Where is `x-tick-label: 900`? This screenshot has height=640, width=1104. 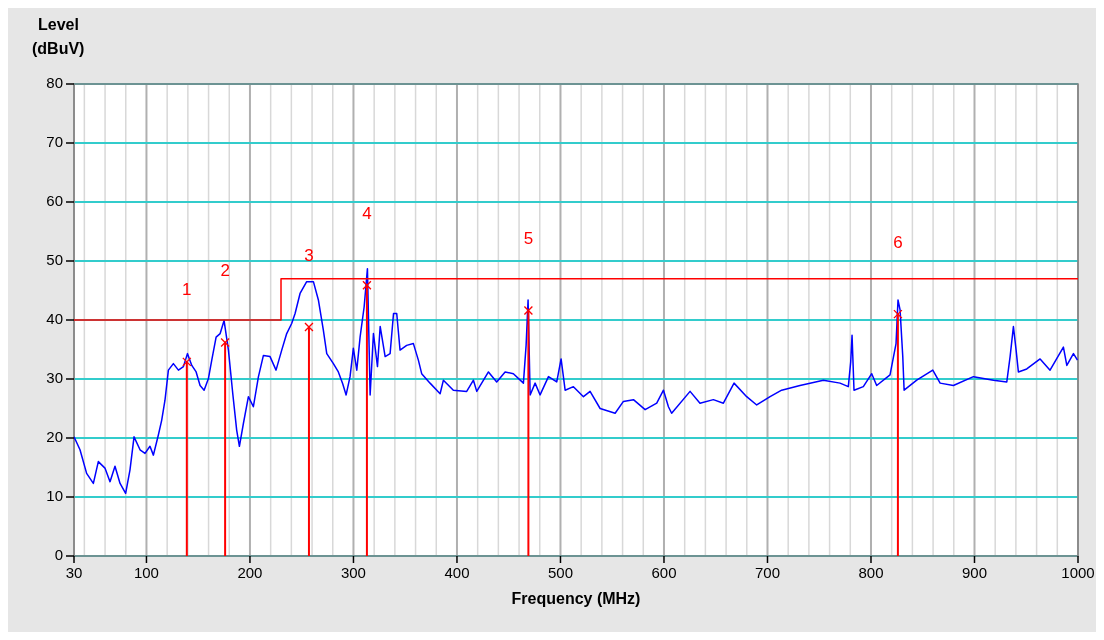 x-tick-label: 900 is located at coordinates (974, 572).